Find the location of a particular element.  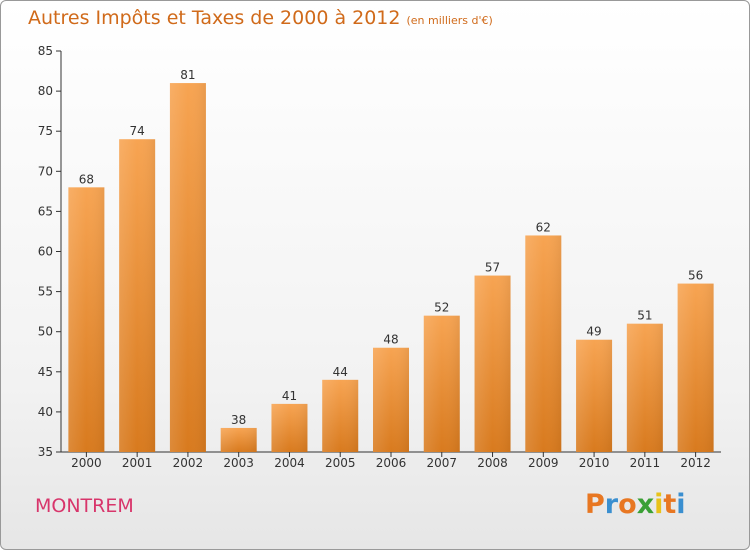

y-tick-label: 45 is located at coordinates (45, 372).